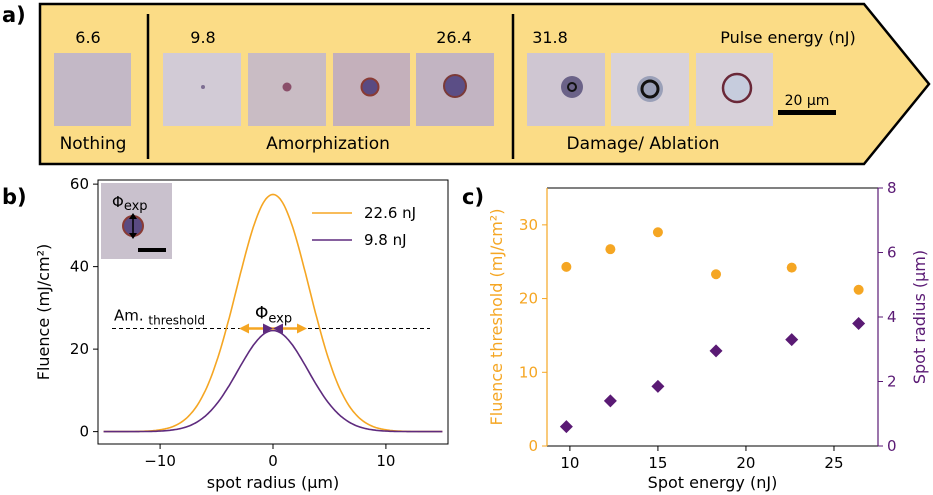  Describe the element at coordinates (657, 463) in the screenshot. I see `x-tick-label: 15` at that location.